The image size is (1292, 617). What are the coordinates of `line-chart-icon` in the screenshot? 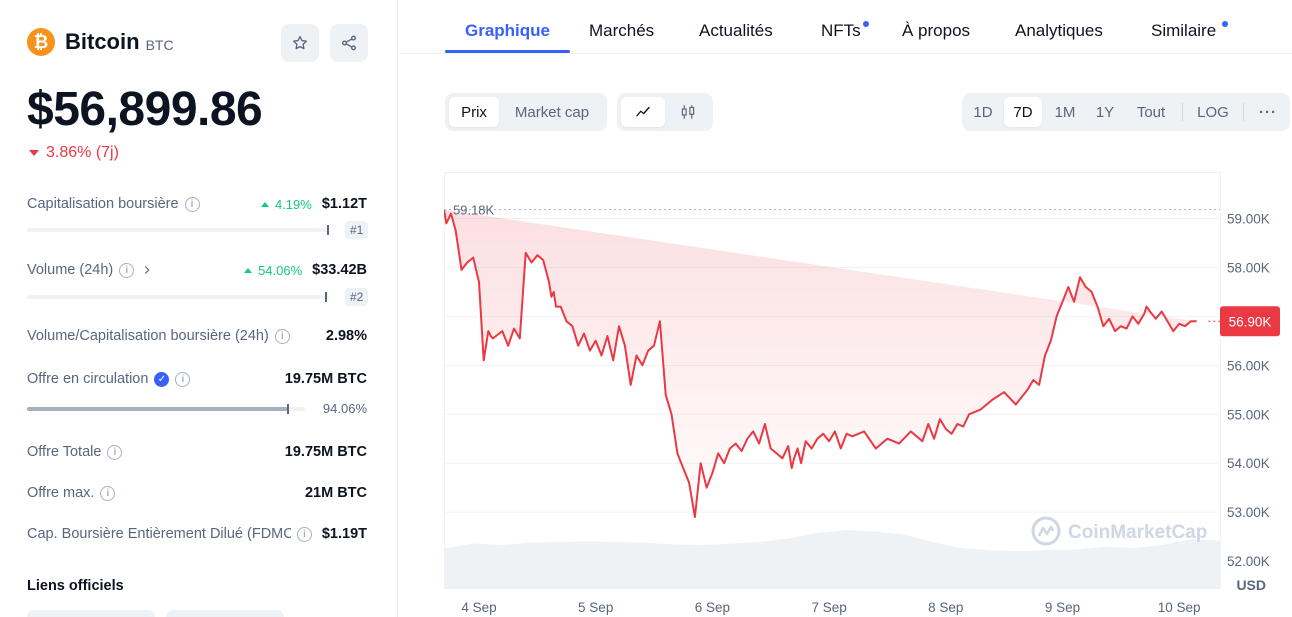 It's located at (643, 111).